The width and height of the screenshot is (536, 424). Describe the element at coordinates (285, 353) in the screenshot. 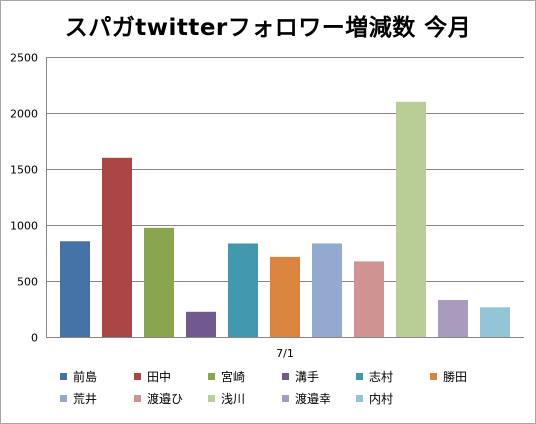

I see `x-tick-label: 7/1` at that location.